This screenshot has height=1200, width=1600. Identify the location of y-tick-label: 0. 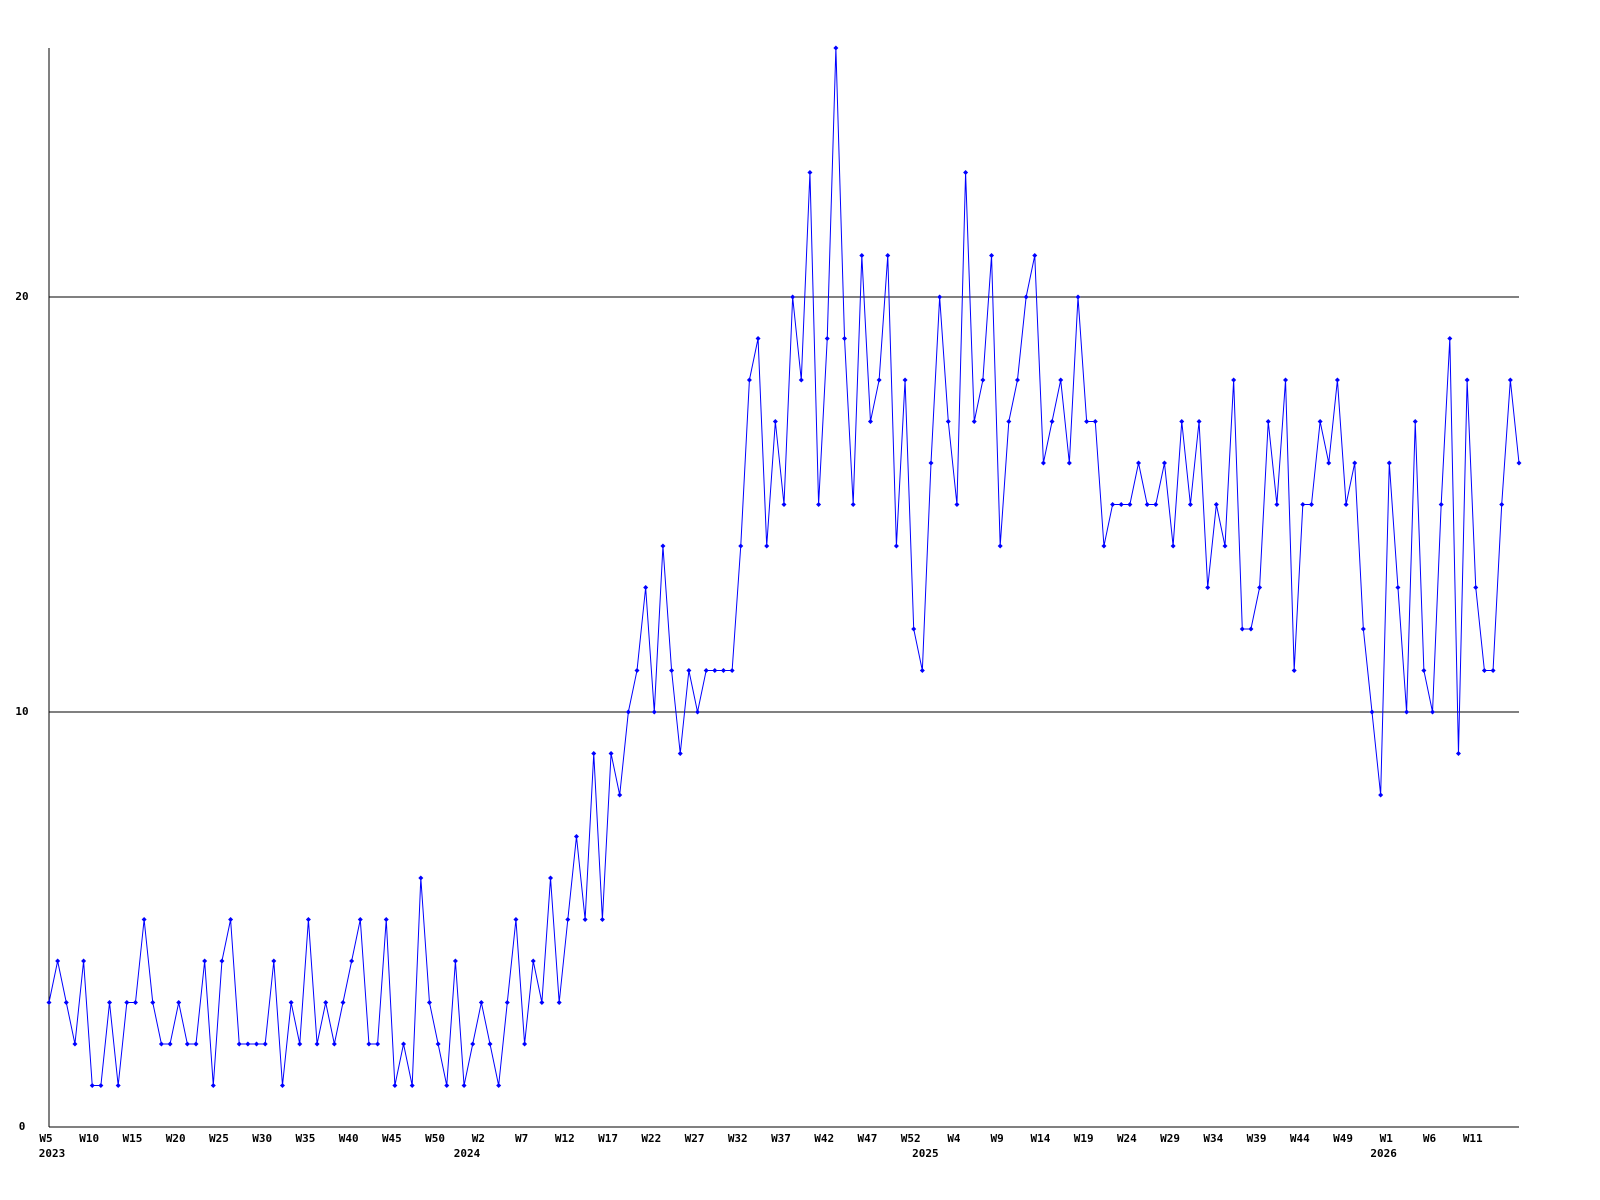
(22, 1126).